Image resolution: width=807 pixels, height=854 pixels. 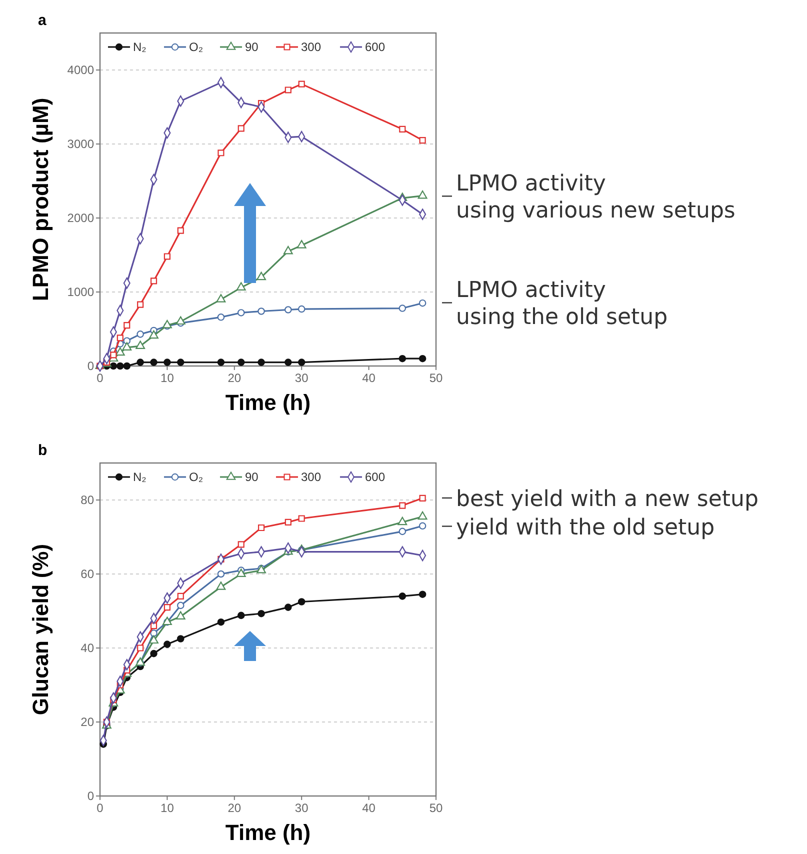 What do you see at coordinates (80, 218) in the screenshot?
I see `y-tick-label: 2000` at bounding box center [80, 218].